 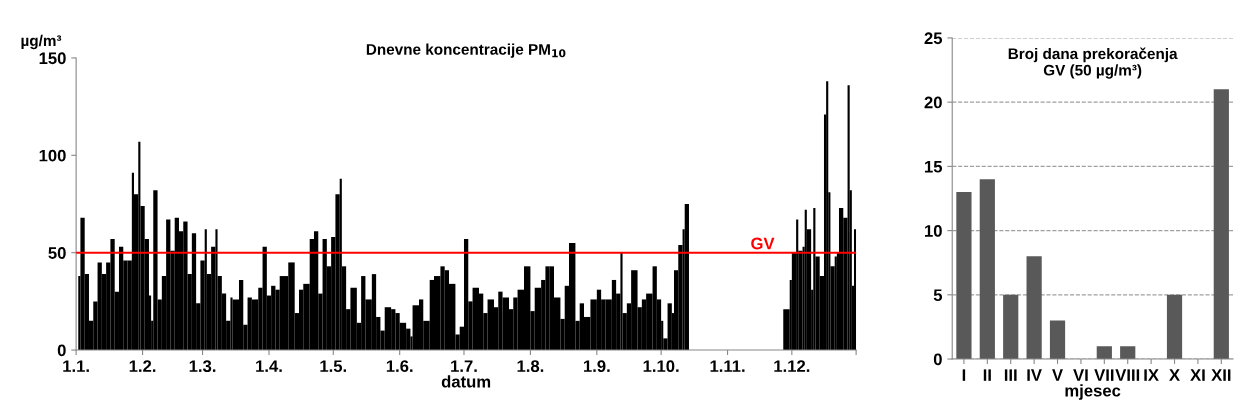 What do you see at coordinates (466, 50) in the screenshot?
I see `chart-title: Dnevne koncentracije PM$_{10}$` at bounding box center [466, 50].